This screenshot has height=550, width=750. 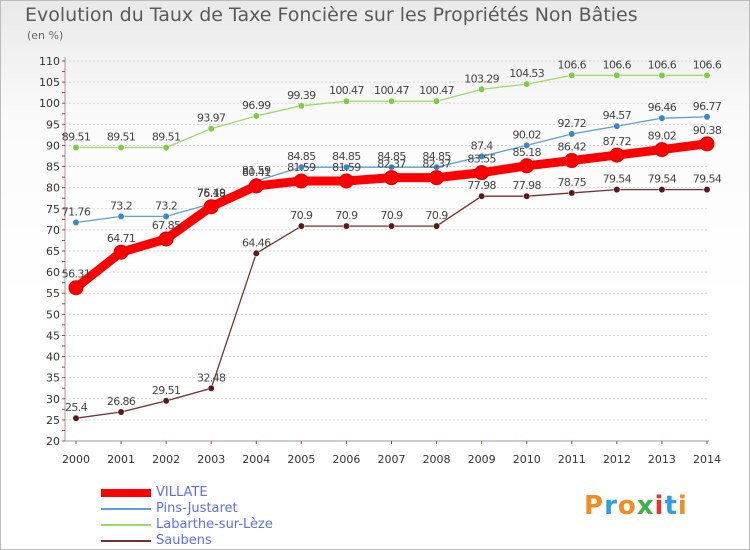 What do you see at coordinates (482, 459) in the screenshot?
I see `x-tick-label: 2009` at bounding box center [482, 459].